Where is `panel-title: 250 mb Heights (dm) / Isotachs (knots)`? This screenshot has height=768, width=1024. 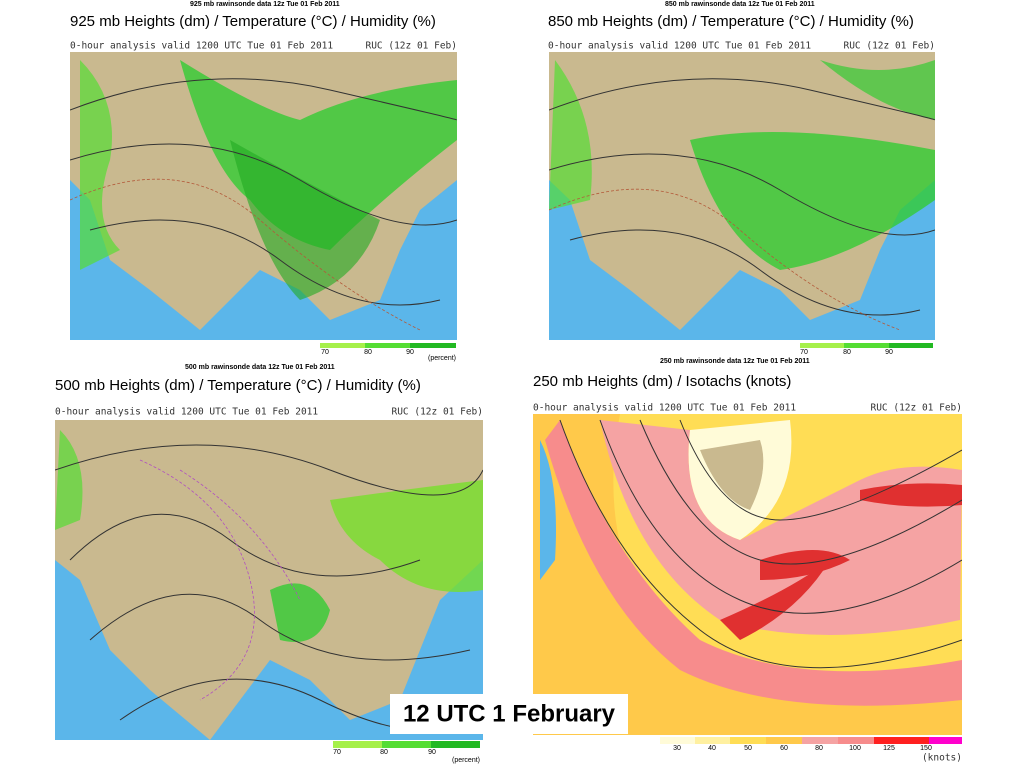 panel-title: 250 mb Heights (dm) / Isotachs (knots) is located at coordinates (662, 381).